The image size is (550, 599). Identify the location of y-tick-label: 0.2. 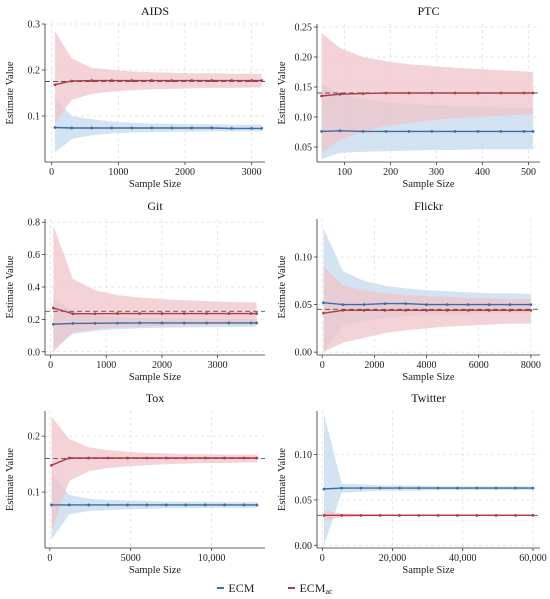
(34, 71).